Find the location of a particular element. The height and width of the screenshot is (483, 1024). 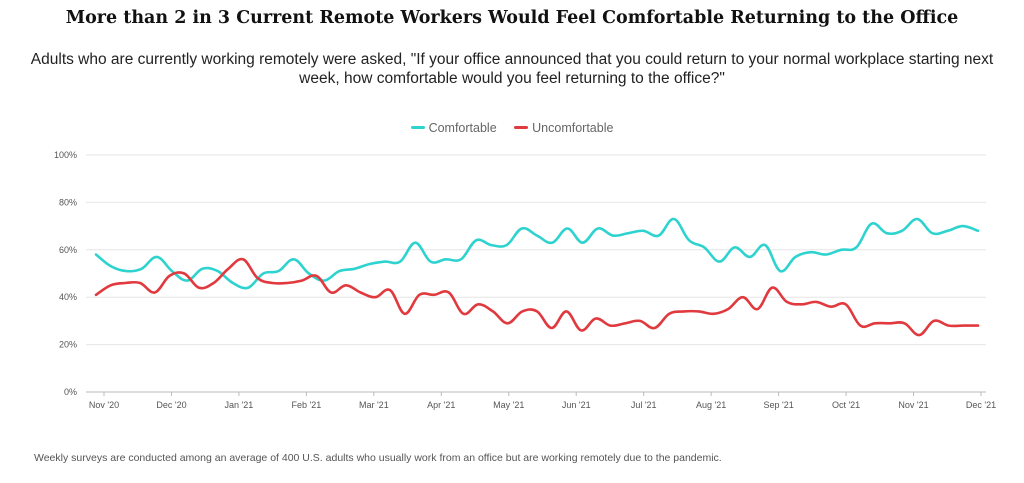

y-tick-label: 80% is located at coordinates (68, 202).